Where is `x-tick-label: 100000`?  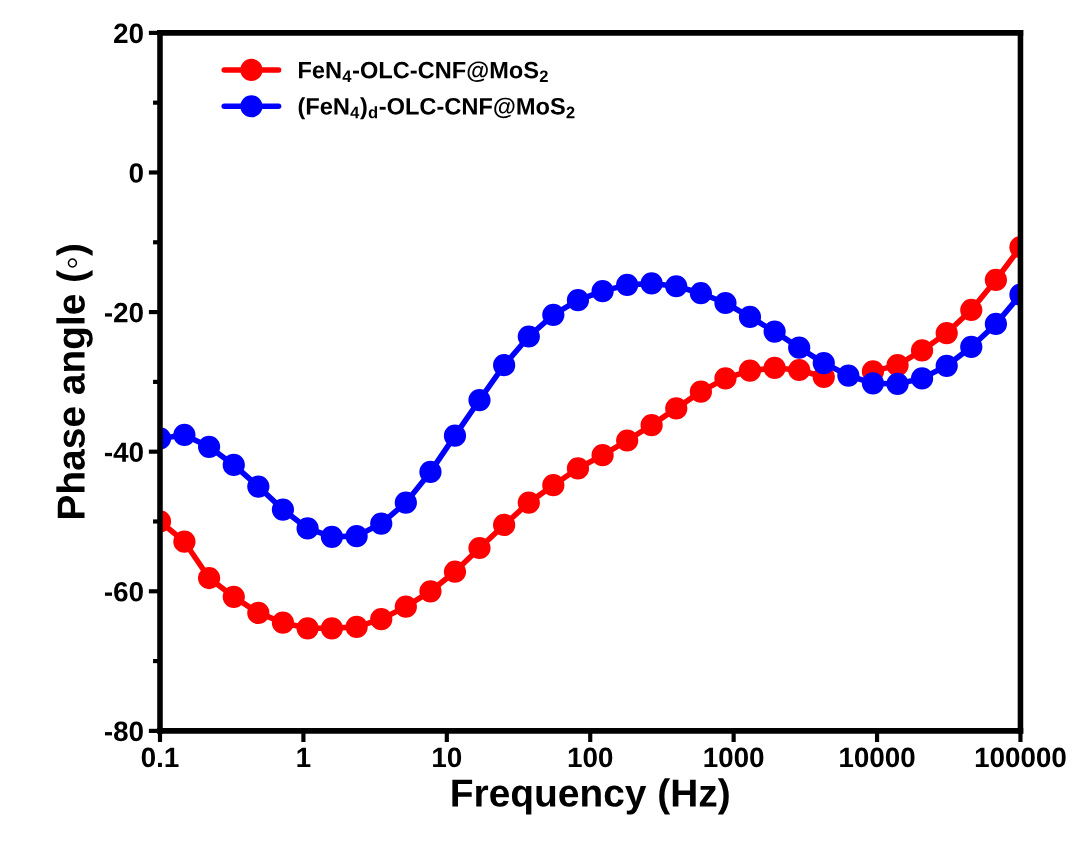
x-tick-label: 100000 is located at coordinates (1020, 757).